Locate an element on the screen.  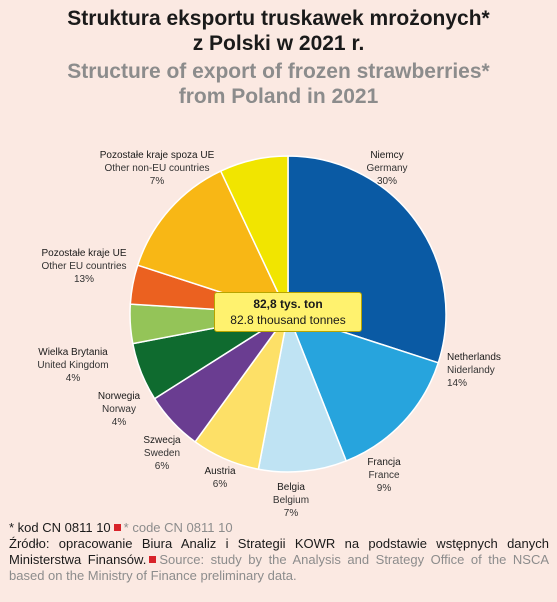
slice-label-secondary: Other EU countries is located at coordinates (83, 266).